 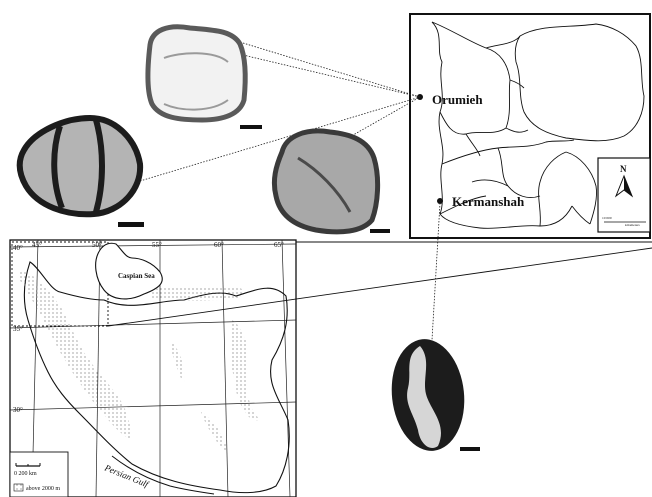 I want to click on elevation-above-2000m, so click(x=140, y=361).